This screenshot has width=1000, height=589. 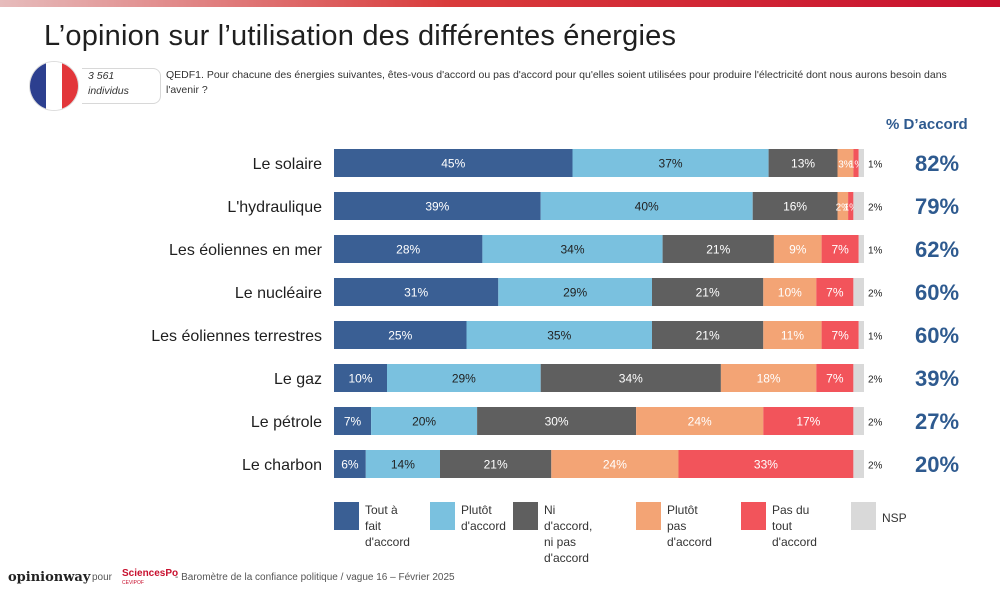 I want to click on data-label: 16%, so click(x=795, y=207).